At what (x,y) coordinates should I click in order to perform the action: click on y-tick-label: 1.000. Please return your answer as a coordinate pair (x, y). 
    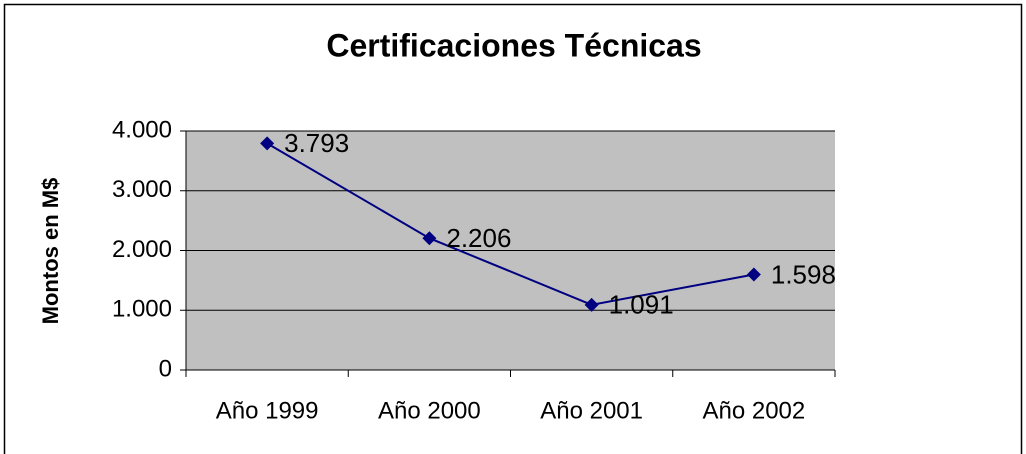
    Looking at the image, I should click on (142, 309).